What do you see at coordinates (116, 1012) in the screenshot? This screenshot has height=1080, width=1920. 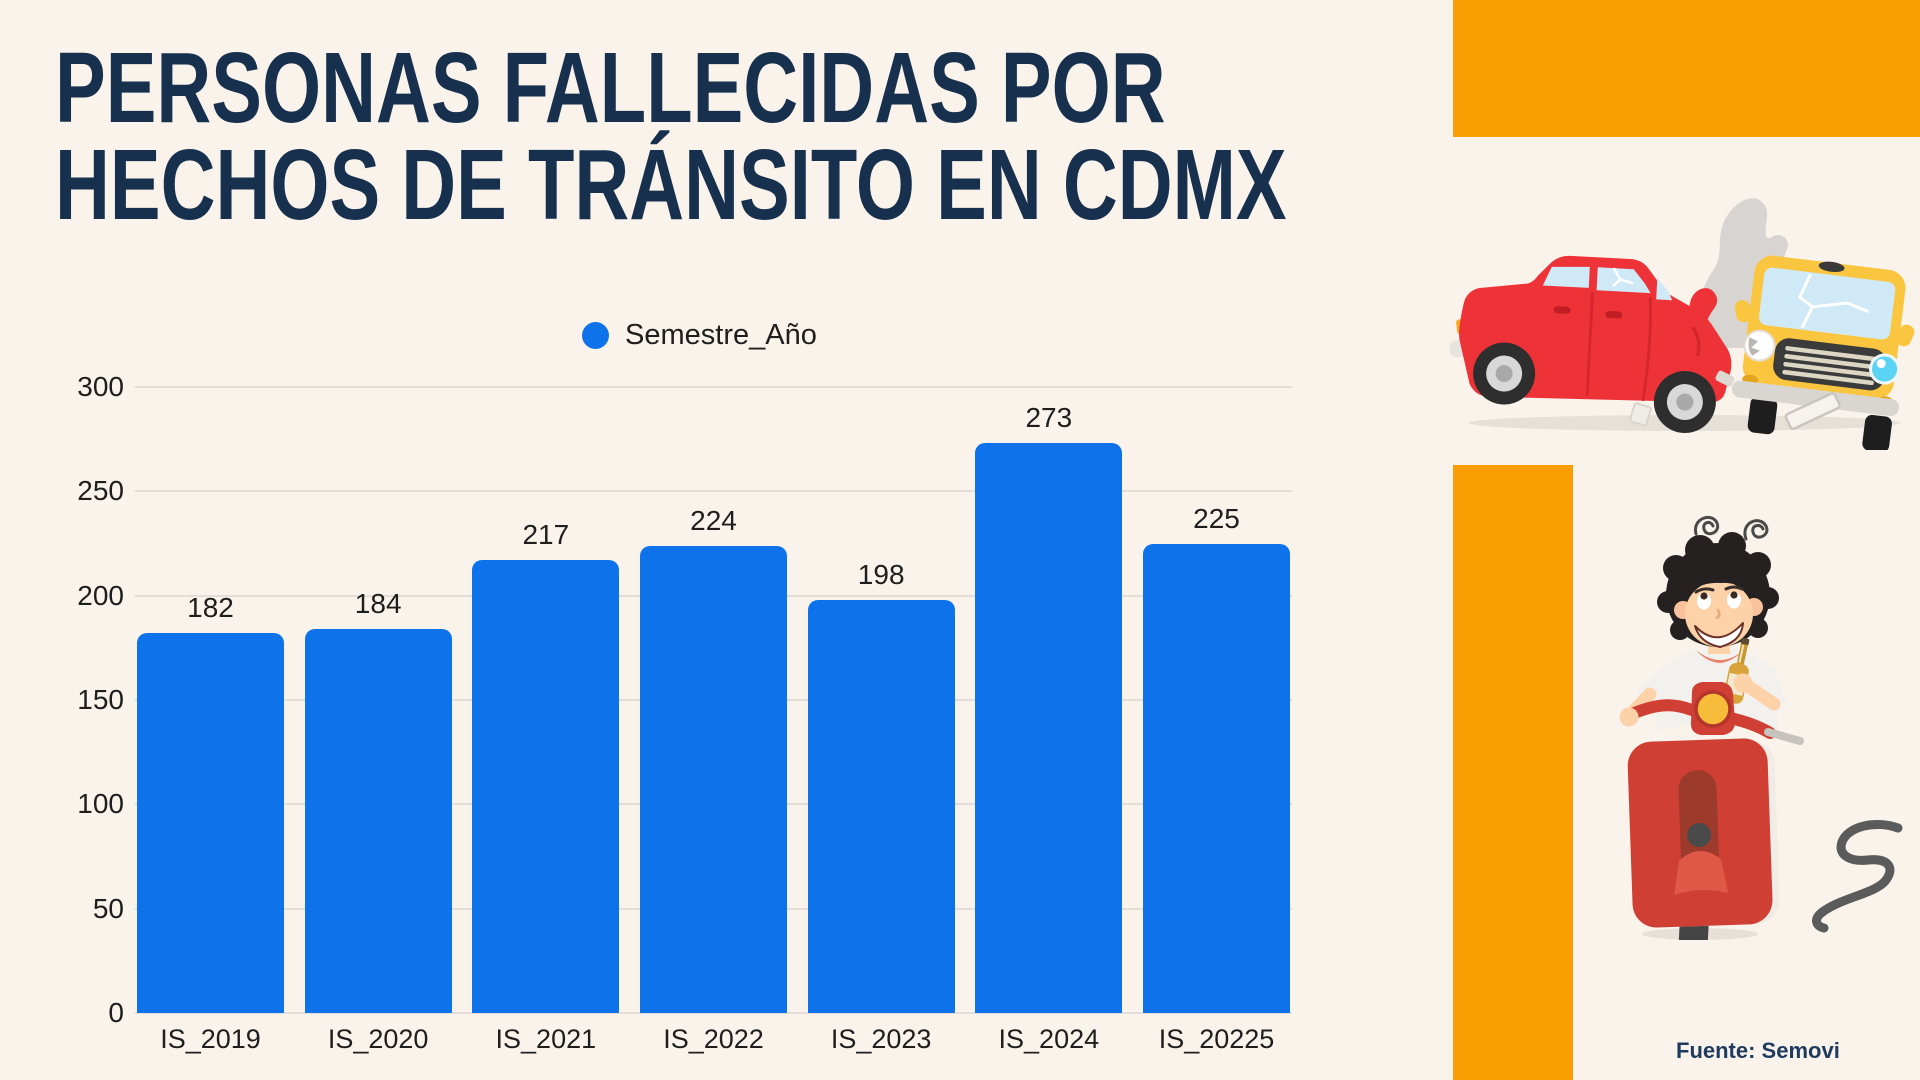 I see `y-axis-tick-label: 0` at bounding box center [116, 1012].